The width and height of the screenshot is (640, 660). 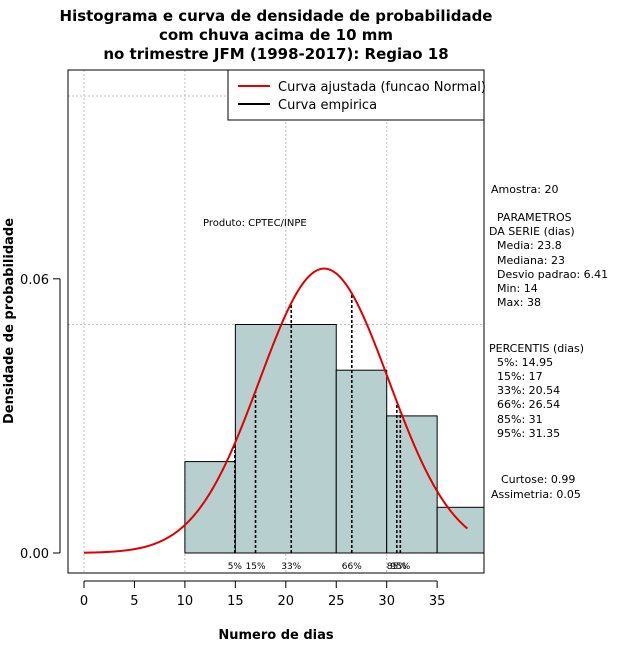 I want to click on credit-text: Produto: CPTEC/INPE, so click(x=255, y=223).